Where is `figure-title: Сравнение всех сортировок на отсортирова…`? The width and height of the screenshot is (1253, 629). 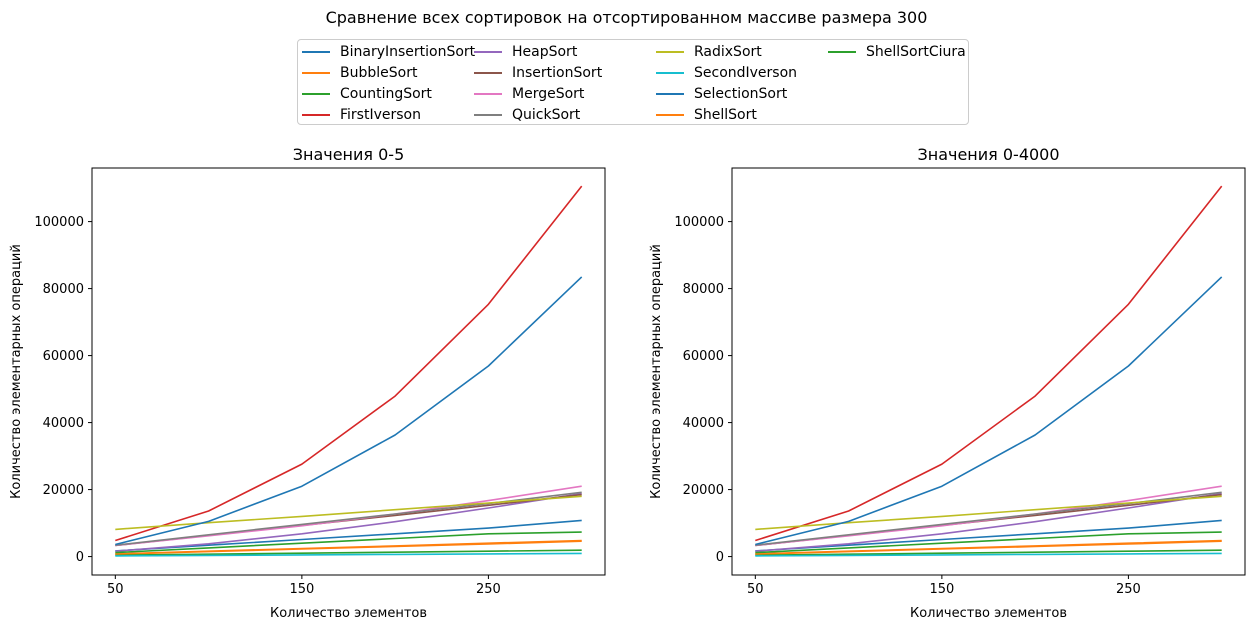 figure-title: Сравнение всех сортировок на отсортирова… is located at coordinates (626, 17).